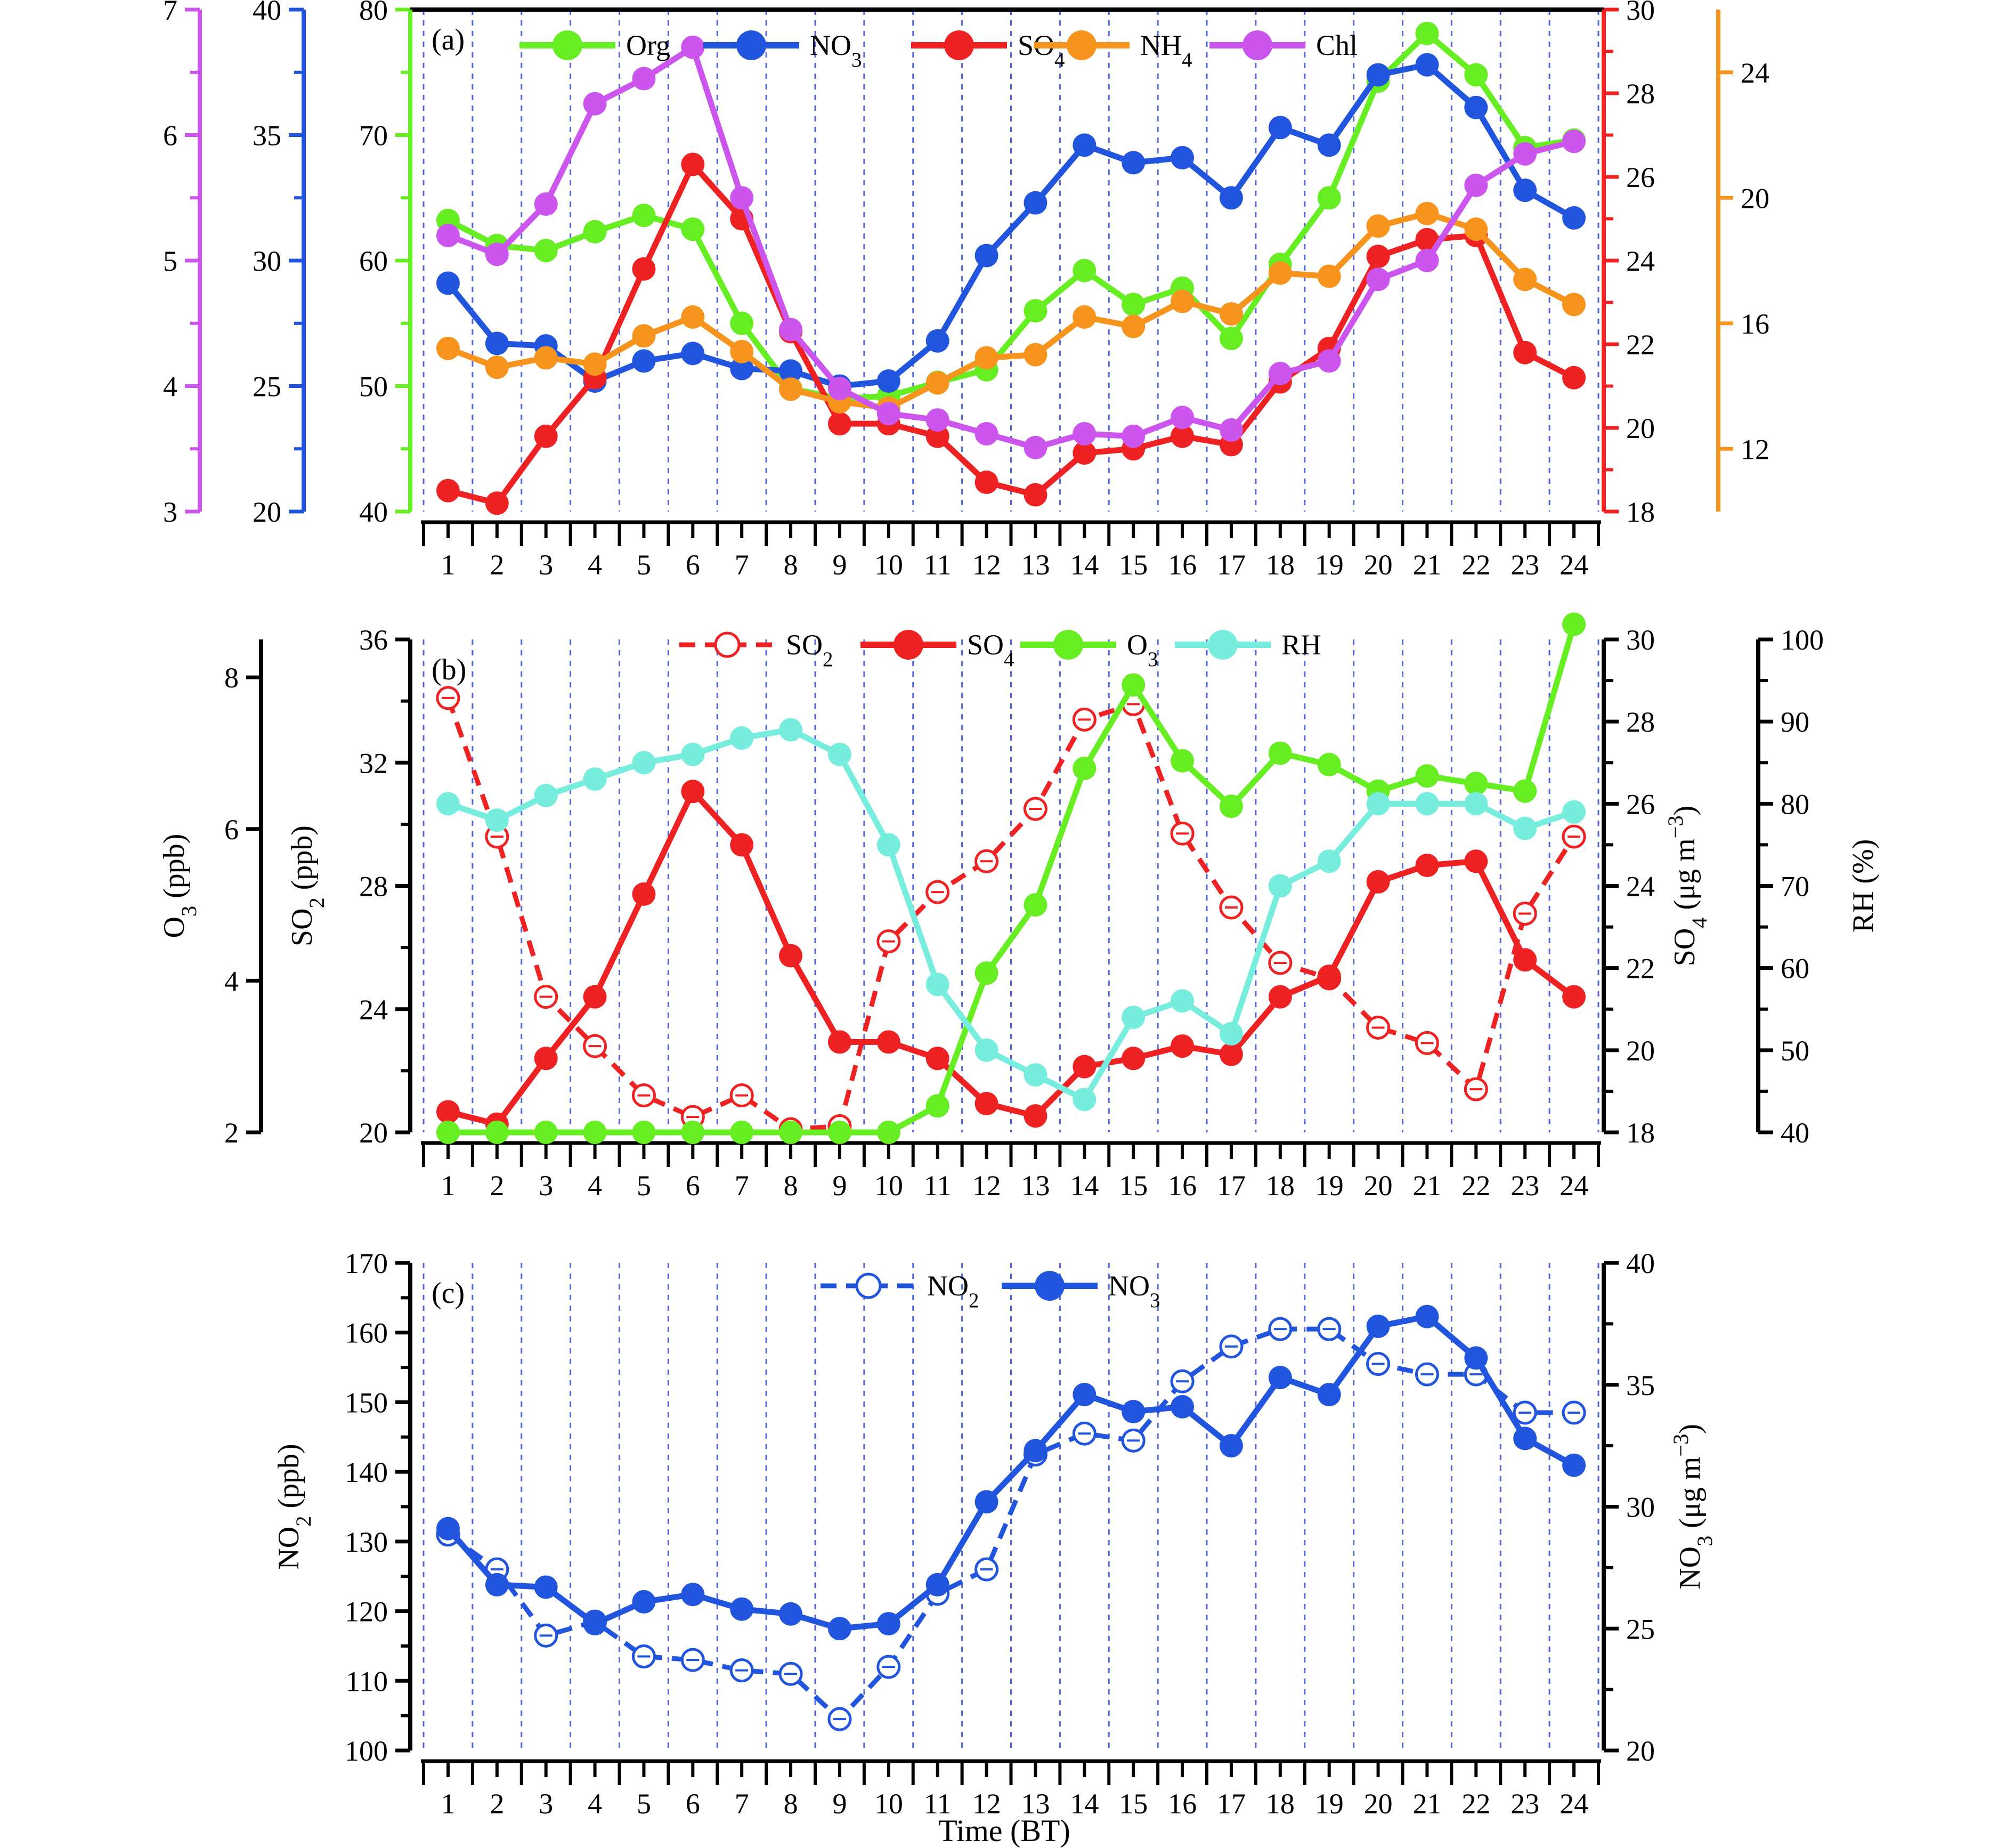 The image size is (2014, 1848). Describe the element at coordinates (448, 1186) in the screenshot. I see `x-tick-label: 1` at that location.